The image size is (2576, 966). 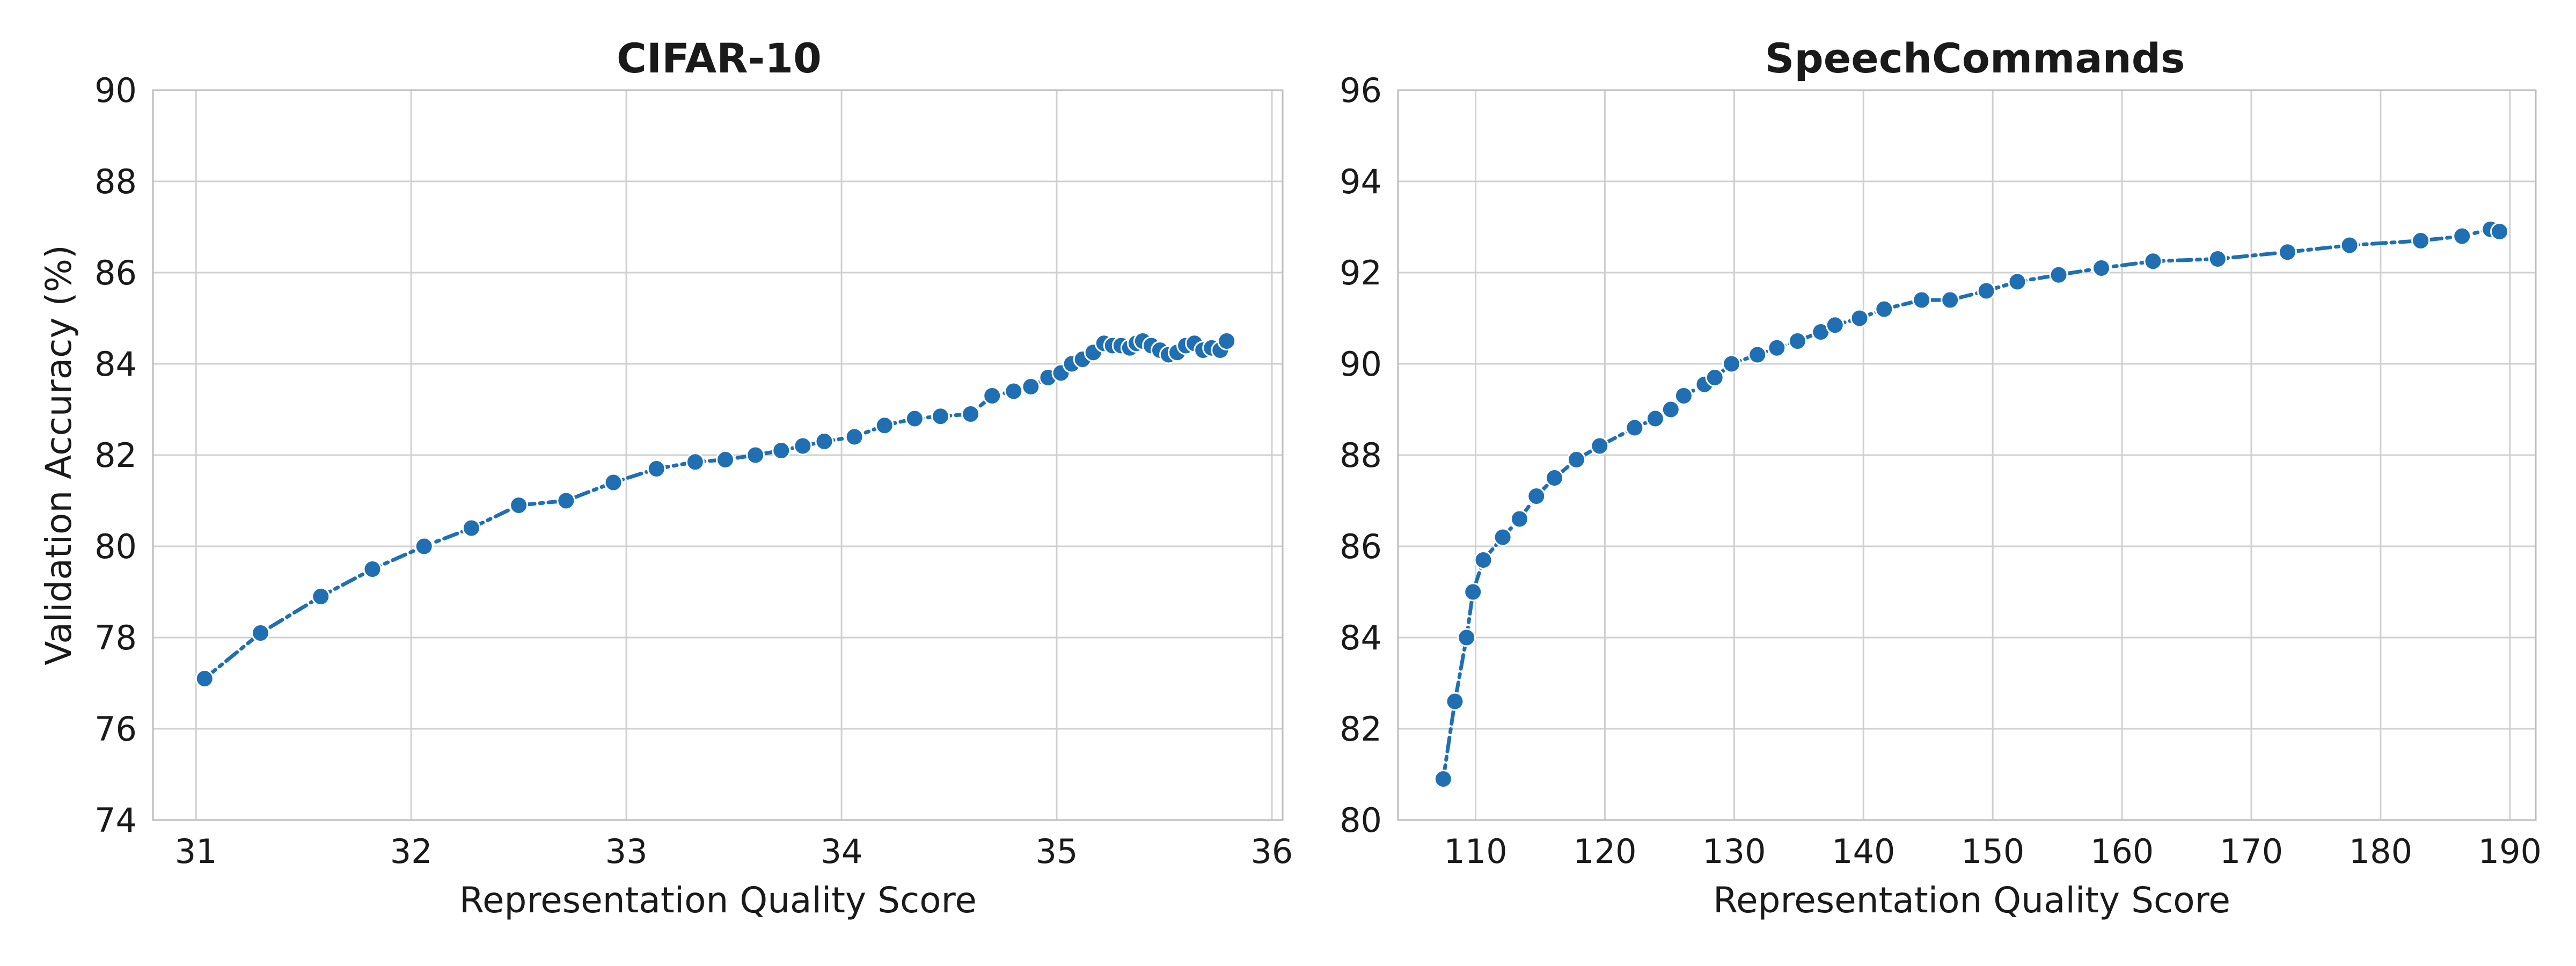 What do you see at coordinates (626, 851) in the screenshot?
I see `cifar10-x-tick-label: 33` at bounding box center [626, 851].